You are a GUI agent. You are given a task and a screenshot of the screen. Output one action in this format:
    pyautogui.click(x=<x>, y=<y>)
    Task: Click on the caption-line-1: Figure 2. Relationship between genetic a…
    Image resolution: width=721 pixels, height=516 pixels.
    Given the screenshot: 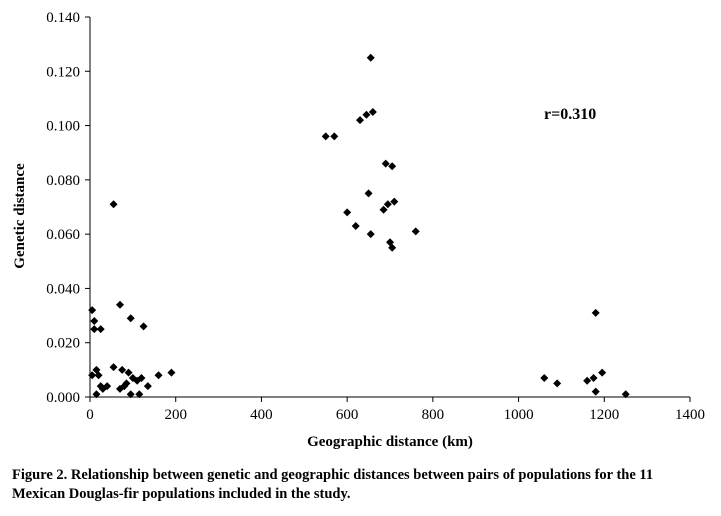 What is the action you would take?
    pyautogui.click(x=333, y=475)
    